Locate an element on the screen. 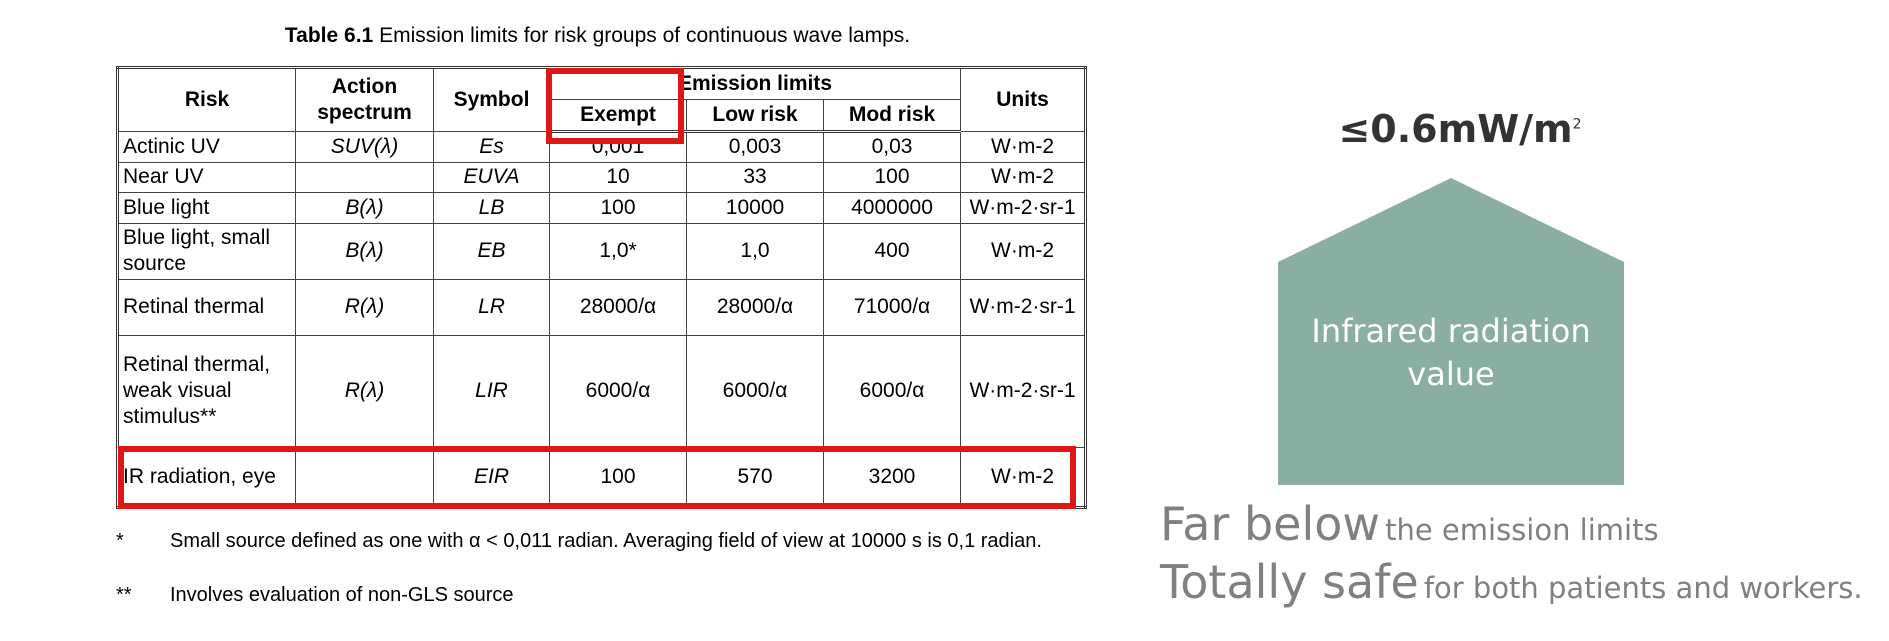 The width and height of the screenshot is (1889, 641). cell-mod-risk: 0,03 is located at coordinates (892, 147).